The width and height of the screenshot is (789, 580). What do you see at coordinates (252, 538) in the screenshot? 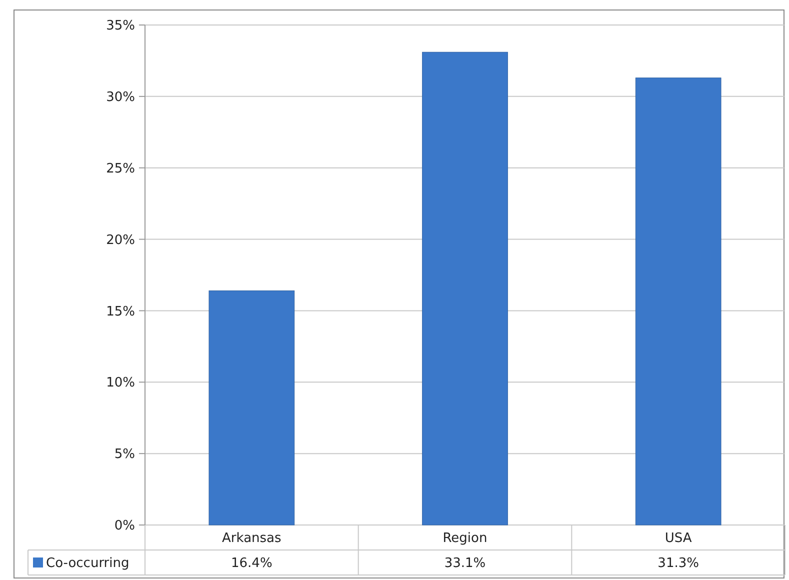
I see `x-tick-label: Arkansas` at bounding box center [252, 538].